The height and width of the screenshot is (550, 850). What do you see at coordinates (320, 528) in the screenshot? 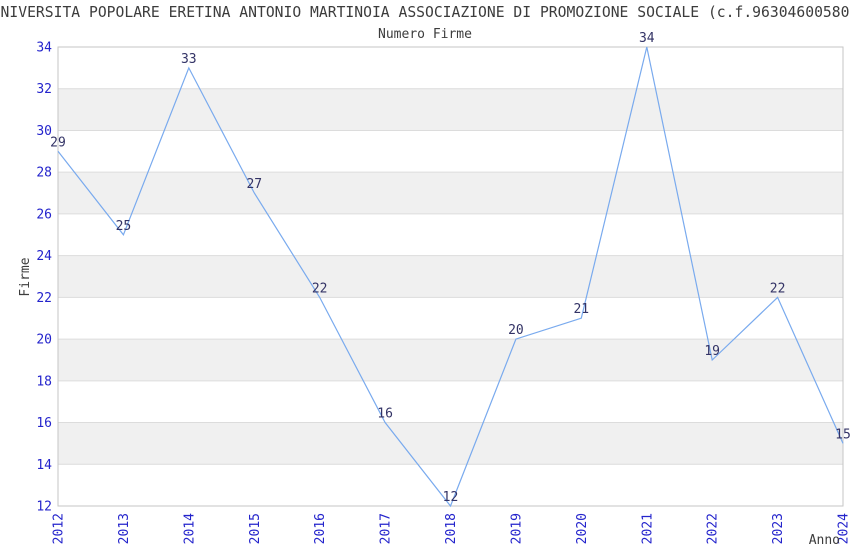
I see `x-tick-label: 2016` at bounding box center [320, 528].